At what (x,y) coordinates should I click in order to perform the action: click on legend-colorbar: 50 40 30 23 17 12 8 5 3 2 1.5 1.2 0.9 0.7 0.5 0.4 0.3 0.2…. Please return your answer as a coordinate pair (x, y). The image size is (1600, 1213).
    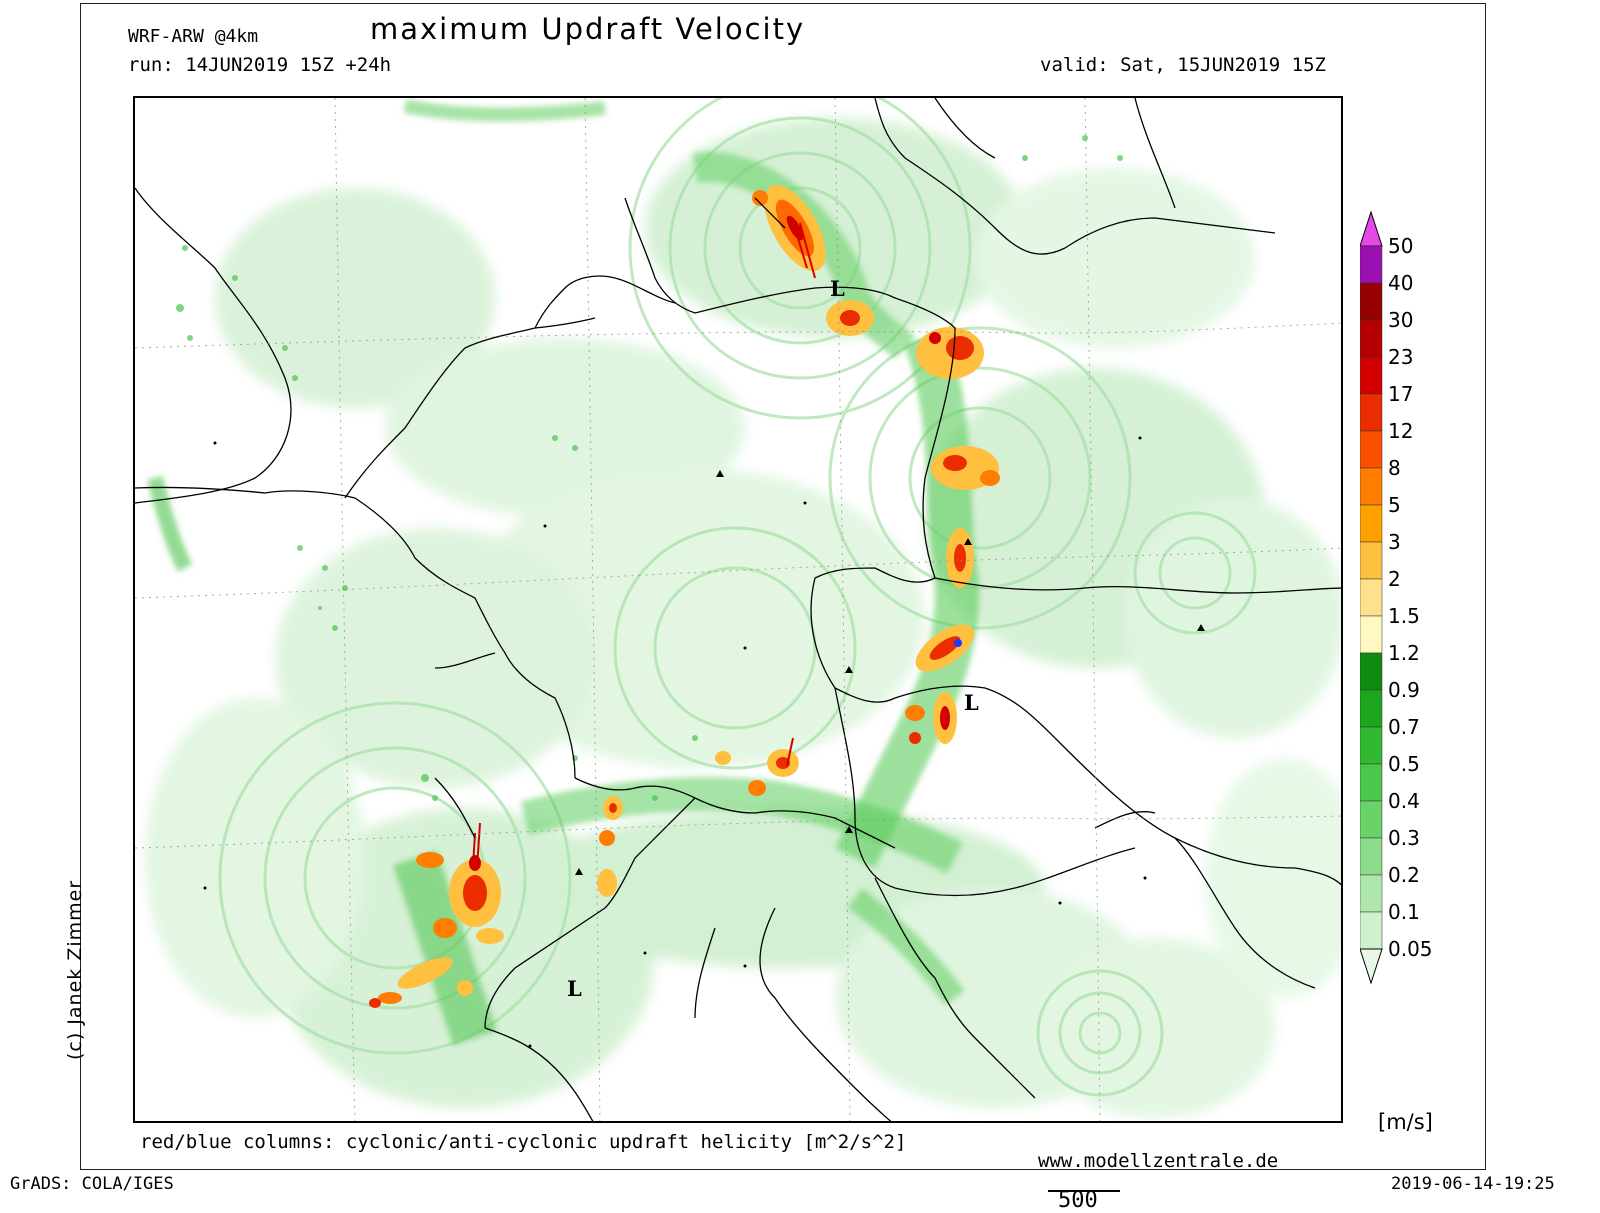
    Looking at the image, I should click on (1396, 597).